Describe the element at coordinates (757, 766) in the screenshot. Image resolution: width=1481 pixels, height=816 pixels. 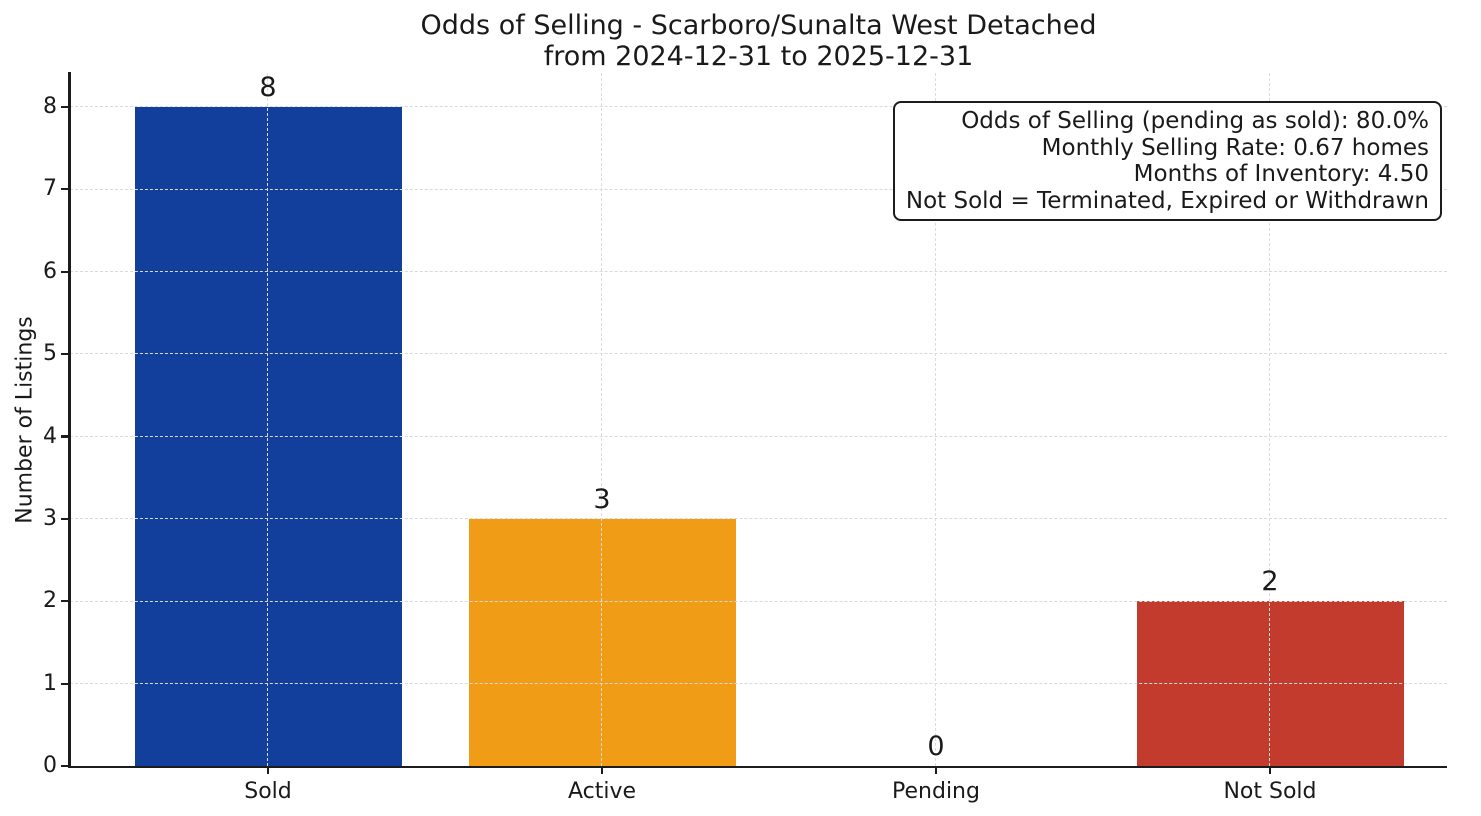
I see `x-axis-spine` at that location.